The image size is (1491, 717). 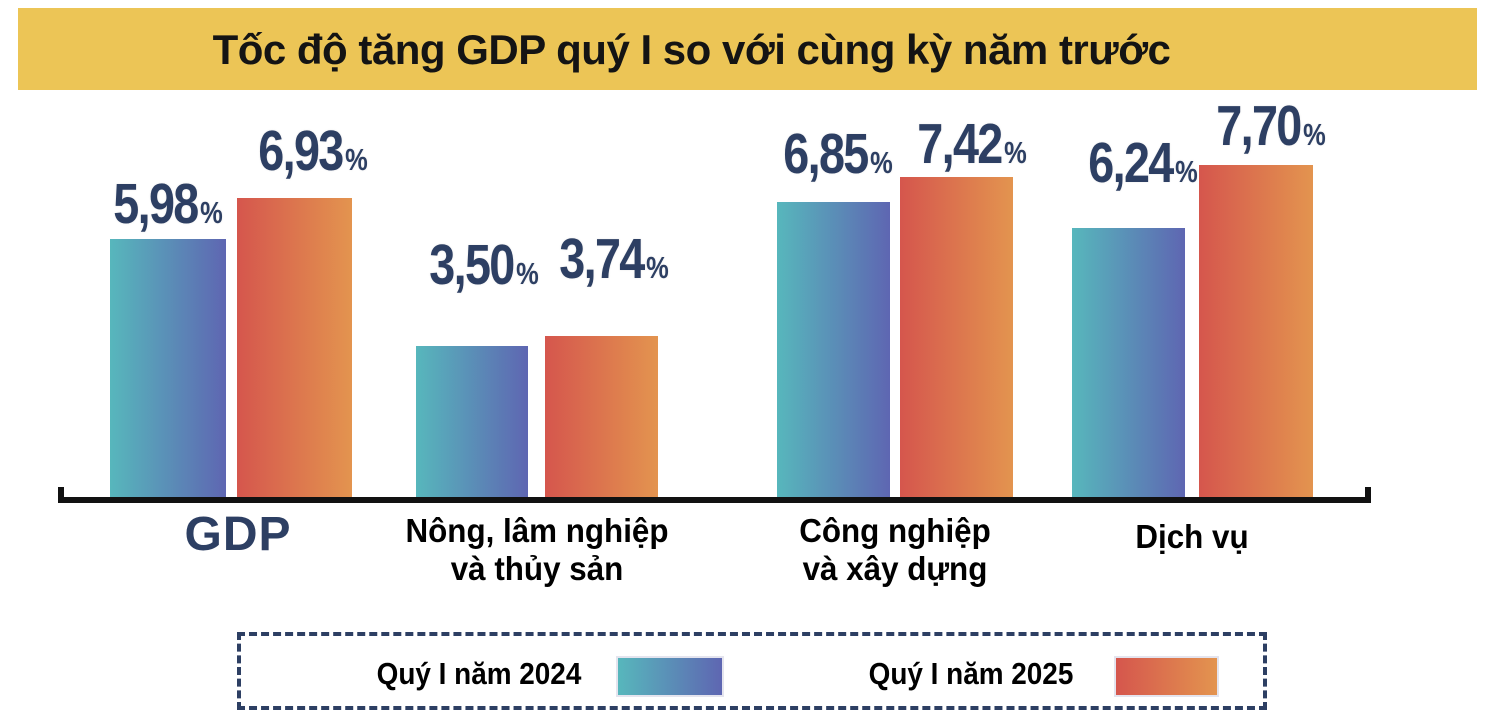 I want to click on legend-box: Quý I năm 2024 Quý I năm 2025, so click(x=752, y=671).